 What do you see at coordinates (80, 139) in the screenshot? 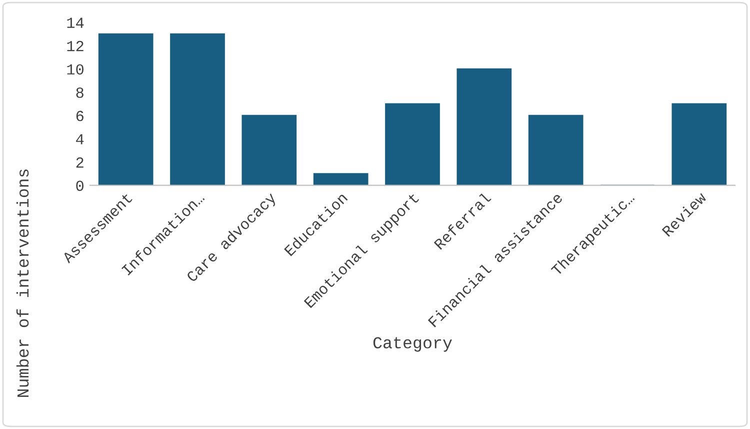
I see `y-tick-label: 4` at bounding box center [80, 139].